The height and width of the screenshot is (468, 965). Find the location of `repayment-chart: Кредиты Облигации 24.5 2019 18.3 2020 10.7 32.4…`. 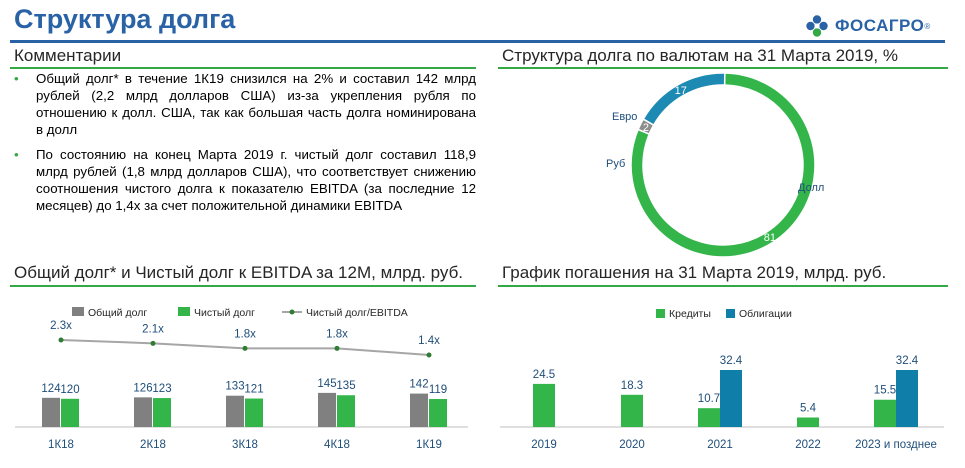

repayment-chart: Кредиты Облигации 24.5 2019 18.3 2020 10.7 32.4… is located at coordinates (722, 379).